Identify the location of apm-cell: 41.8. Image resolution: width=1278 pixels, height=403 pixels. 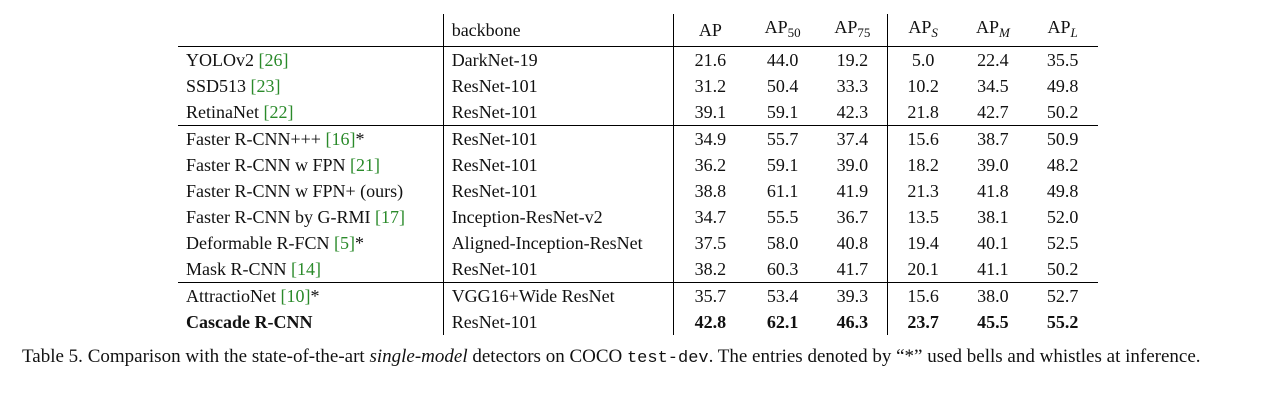
(993, 191).